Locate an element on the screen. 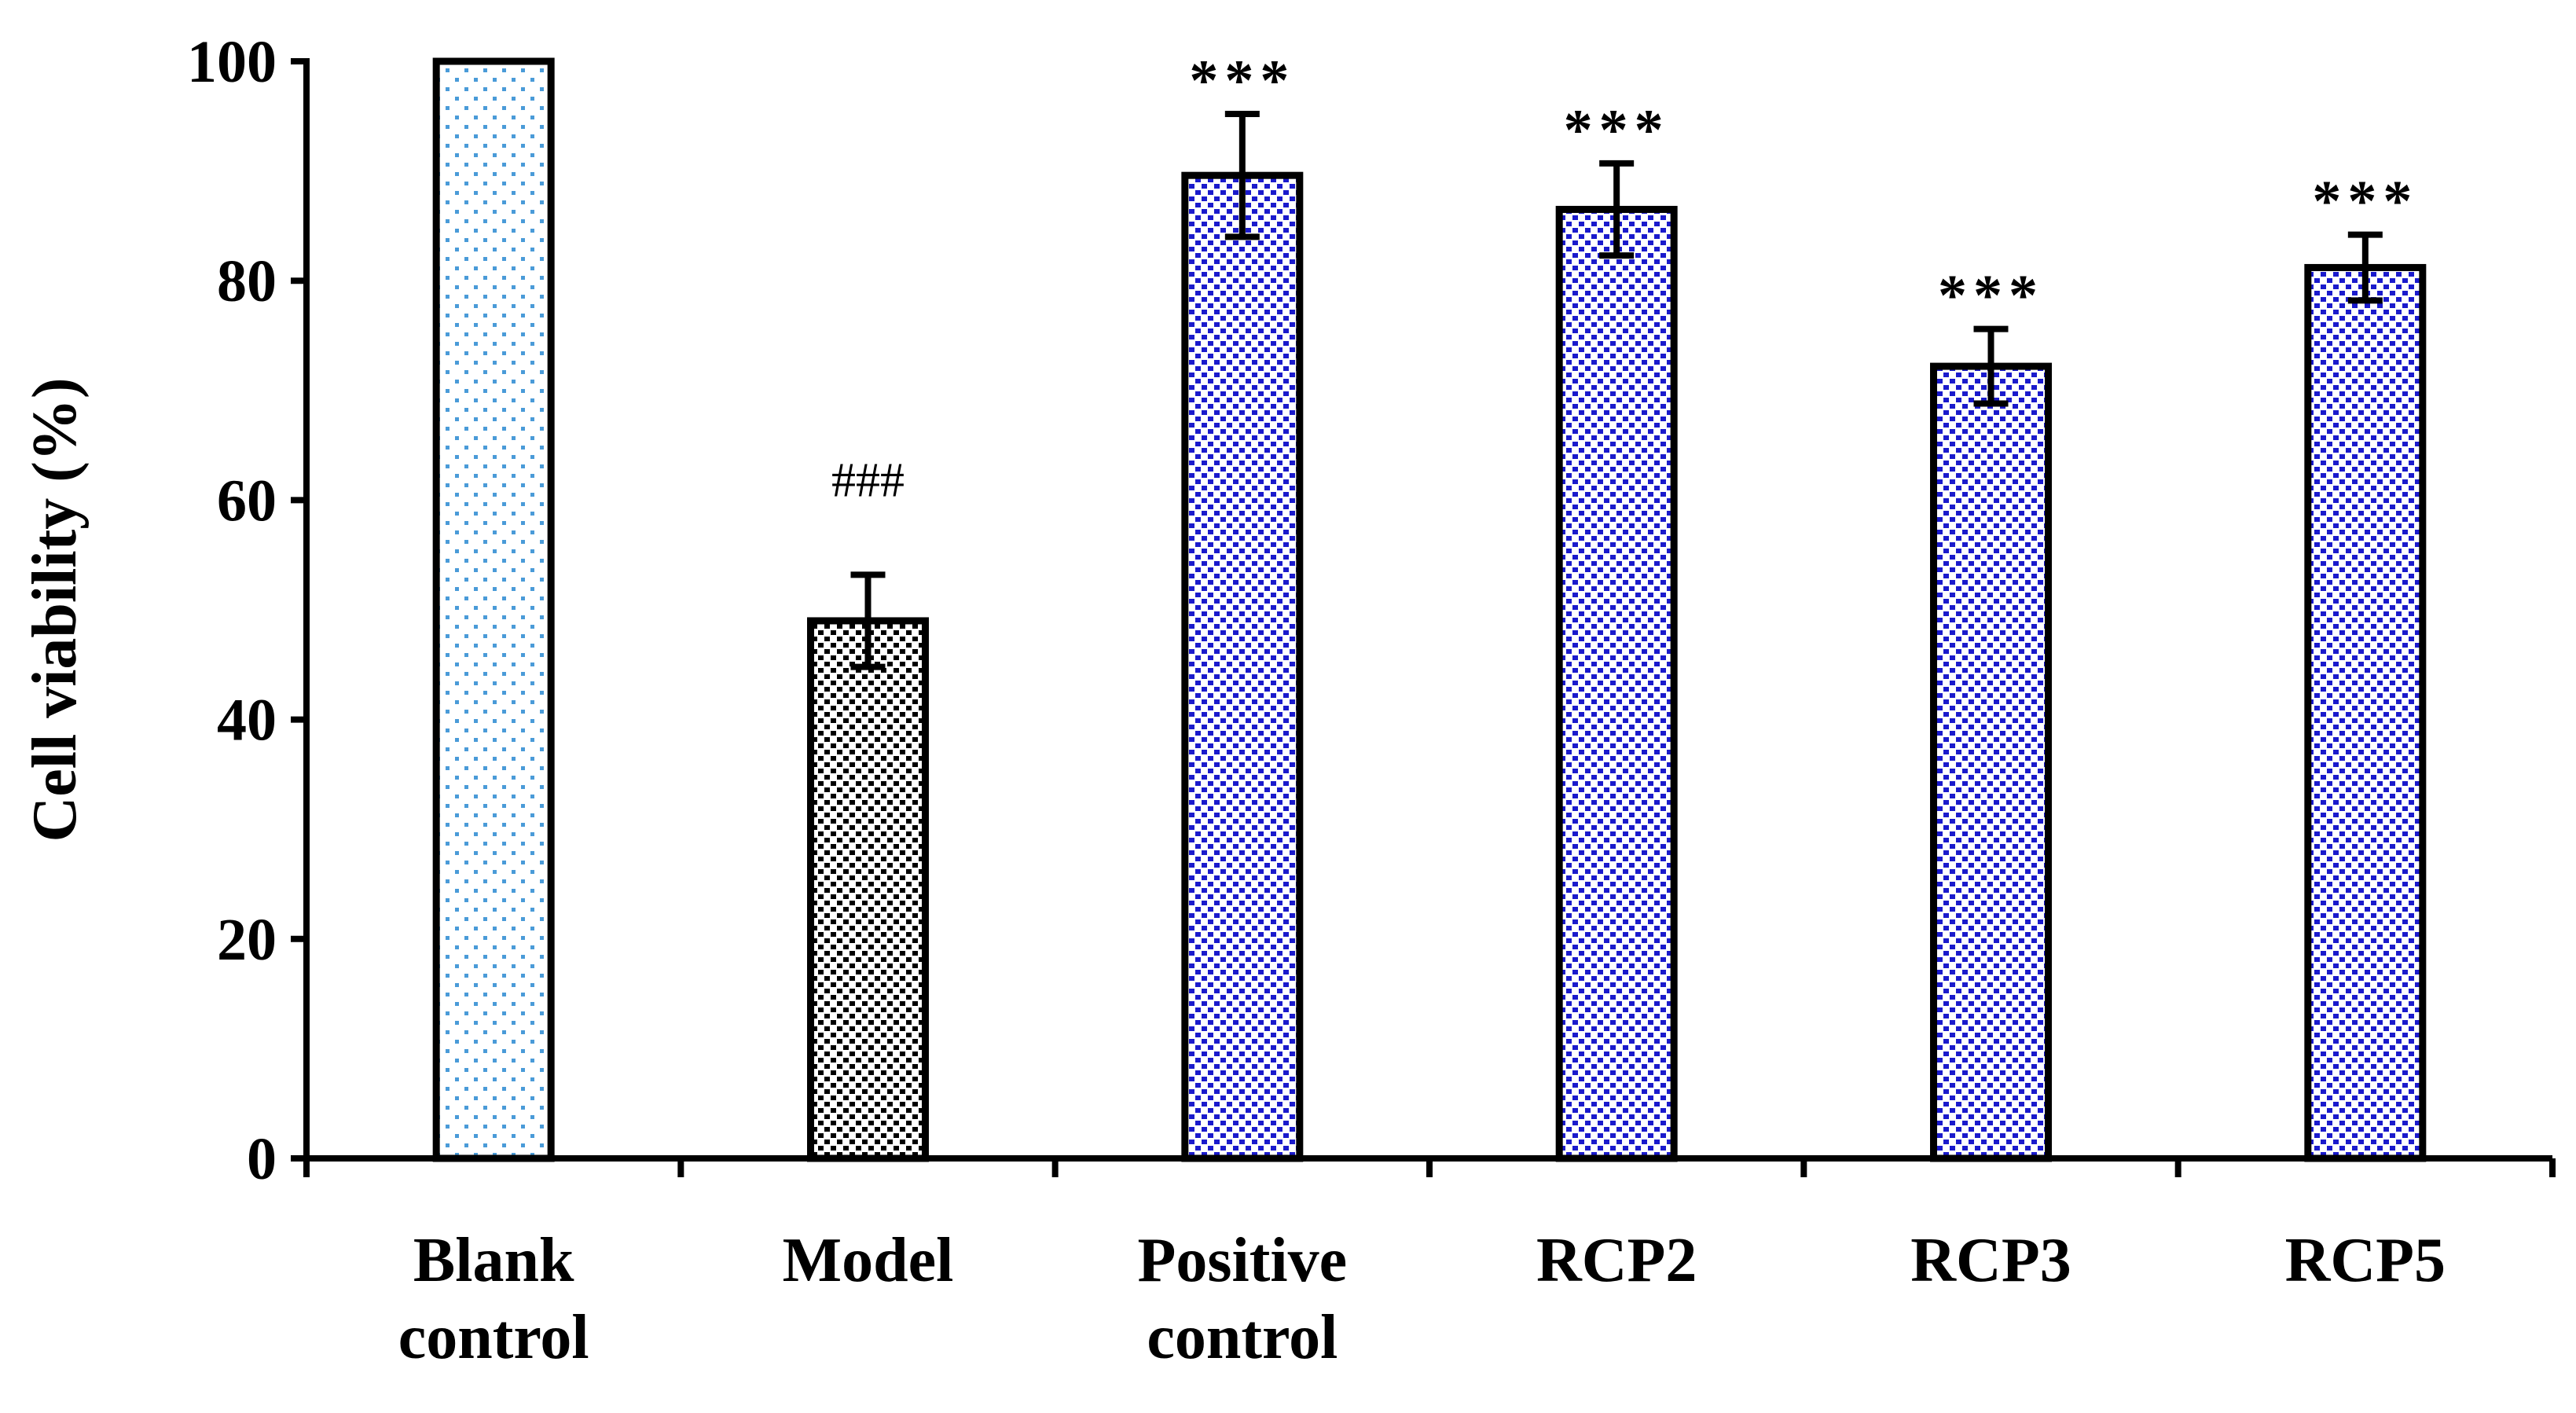 The width and height of the screenshot is (2576, 1413). y-tick-label-1: 20 is located at coordinates (247, 940).